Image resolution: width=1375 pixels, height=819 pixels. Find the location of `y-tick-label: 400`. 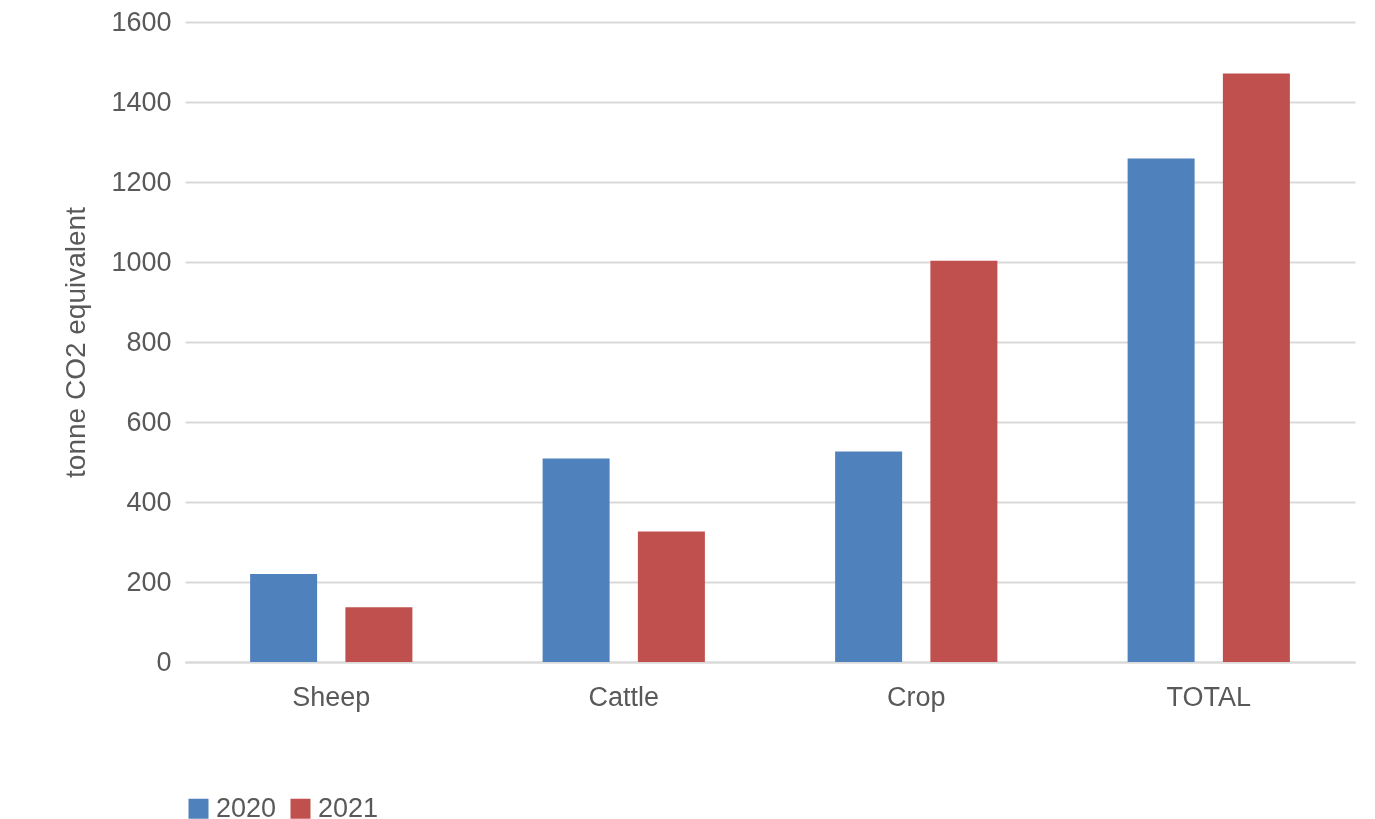

y-tick-label: 400 is located at coordinates (149, 501).